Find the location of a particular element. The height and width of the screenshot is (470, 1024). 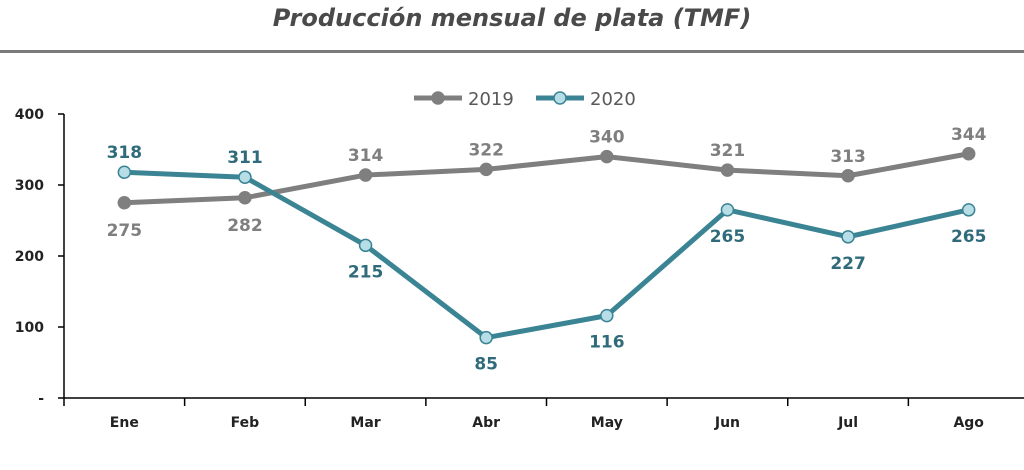

data-label-2020: 318 is located at coordinates (125, 153).